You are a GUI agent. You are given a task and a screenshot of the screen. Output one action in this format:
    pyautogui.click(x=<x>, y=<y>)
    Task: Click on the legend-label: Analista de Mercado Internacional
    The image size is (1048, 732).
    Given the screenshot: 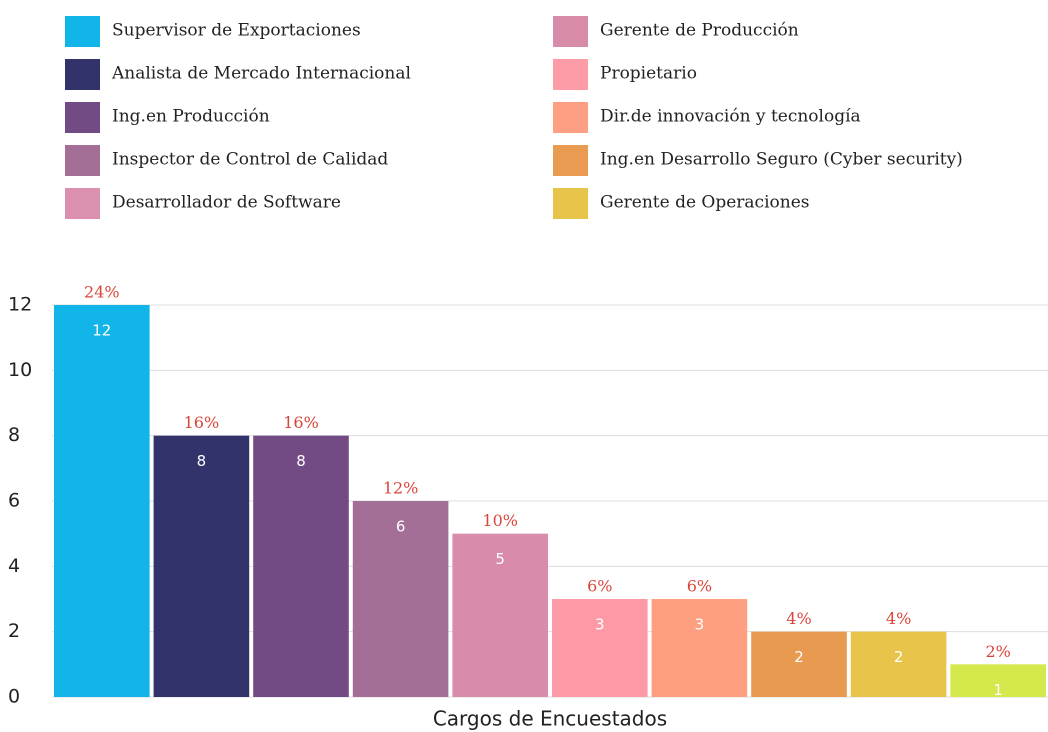 What is the action you would take?
    pyautogui.click(x=261, y=74)
    